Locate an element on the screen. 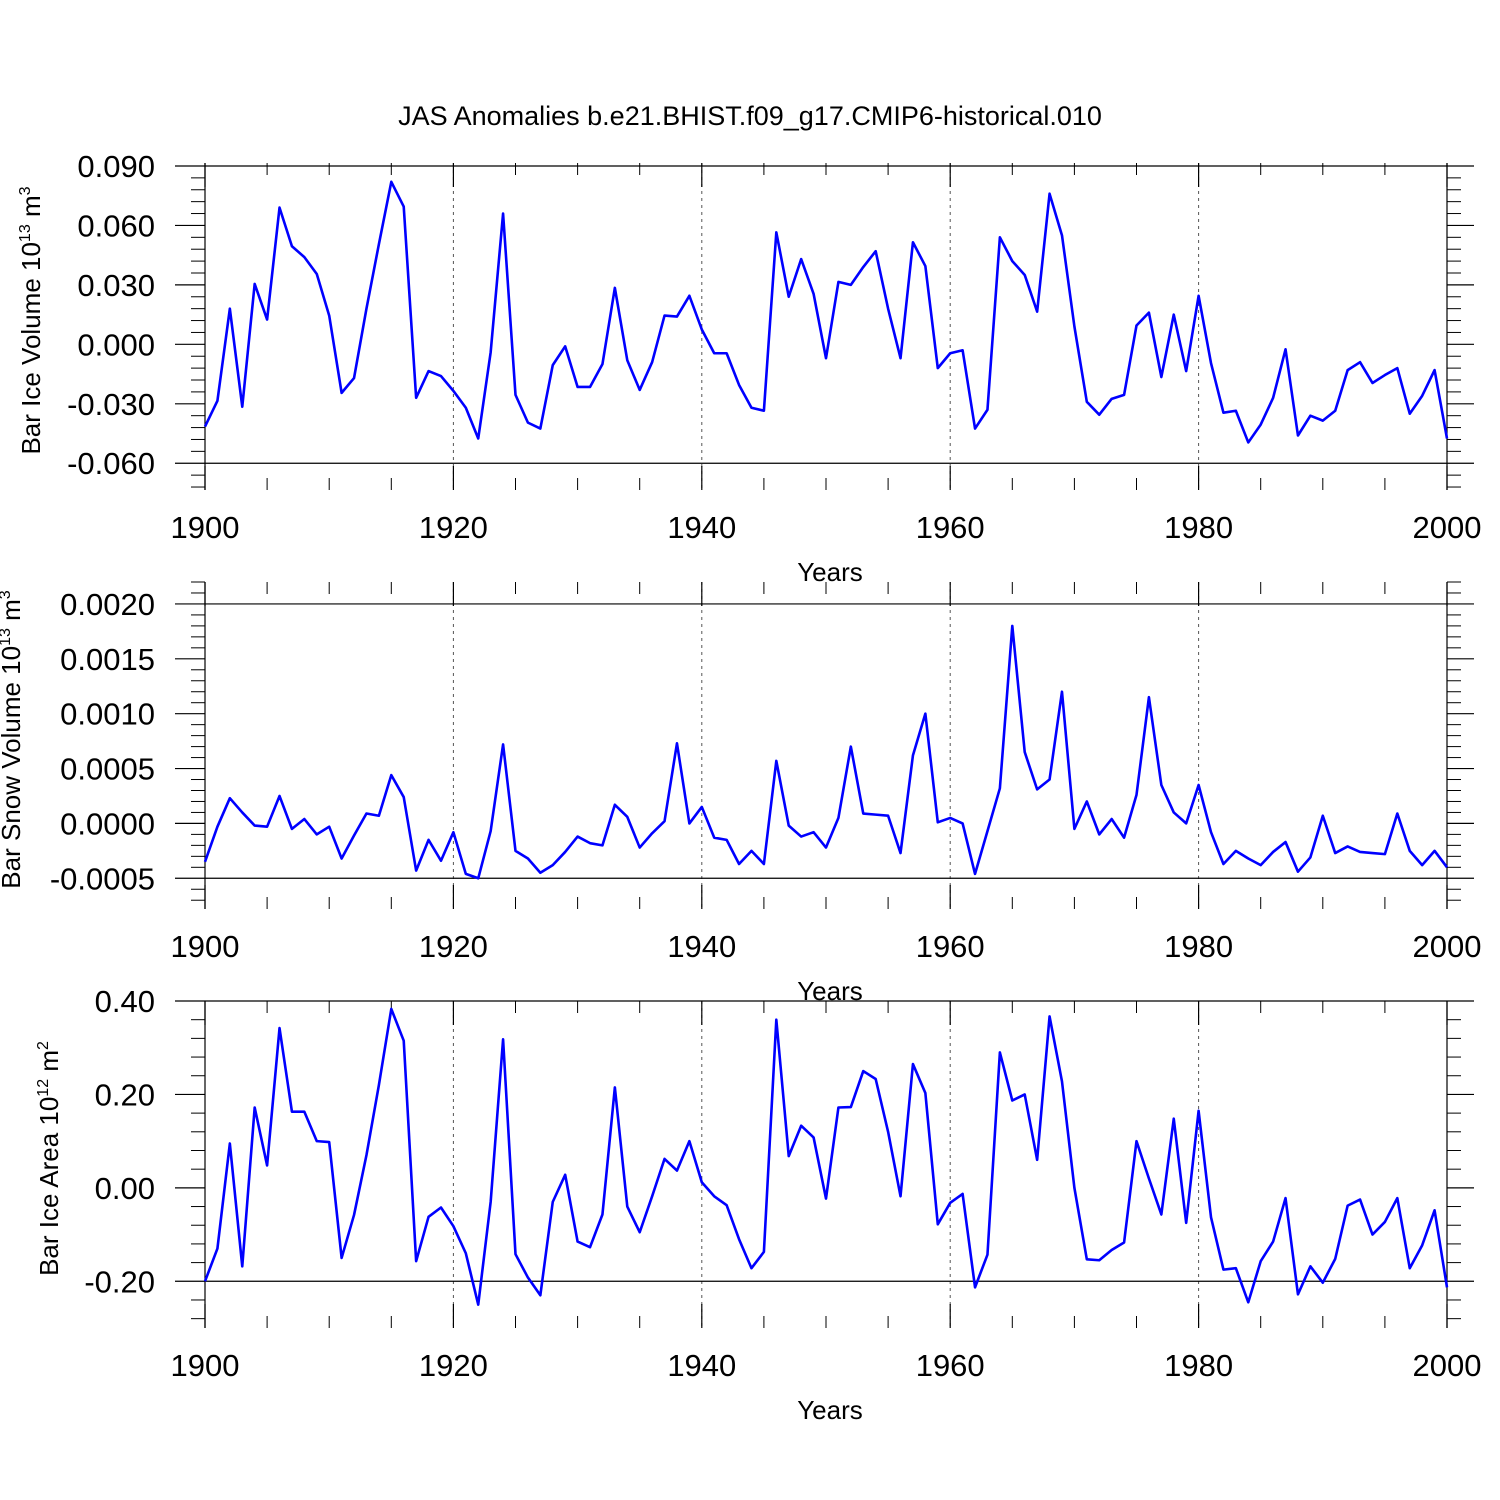 This screenshot has height=1500, width=1500. y-tick-label: -0.030 is located at coordinates (111, 404).